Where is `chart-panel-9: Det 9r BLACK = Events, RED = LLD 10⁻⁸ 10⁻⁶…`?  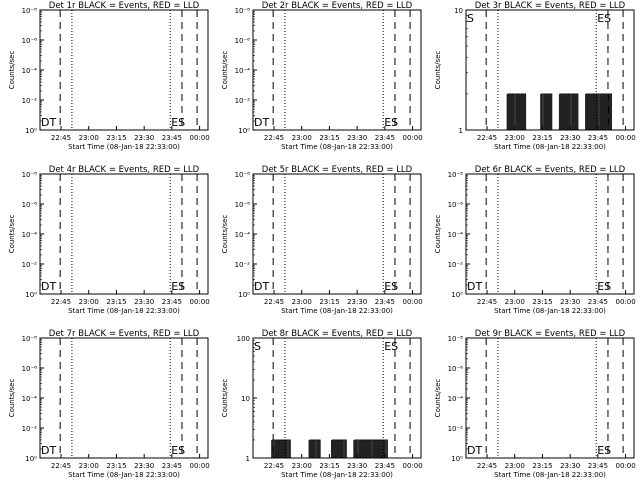
chart-panel-9: Det 9r BLACK = Events, RED = LLD 10⁻⁸ 10⁻⁶… is located at coordinates (535, 404).